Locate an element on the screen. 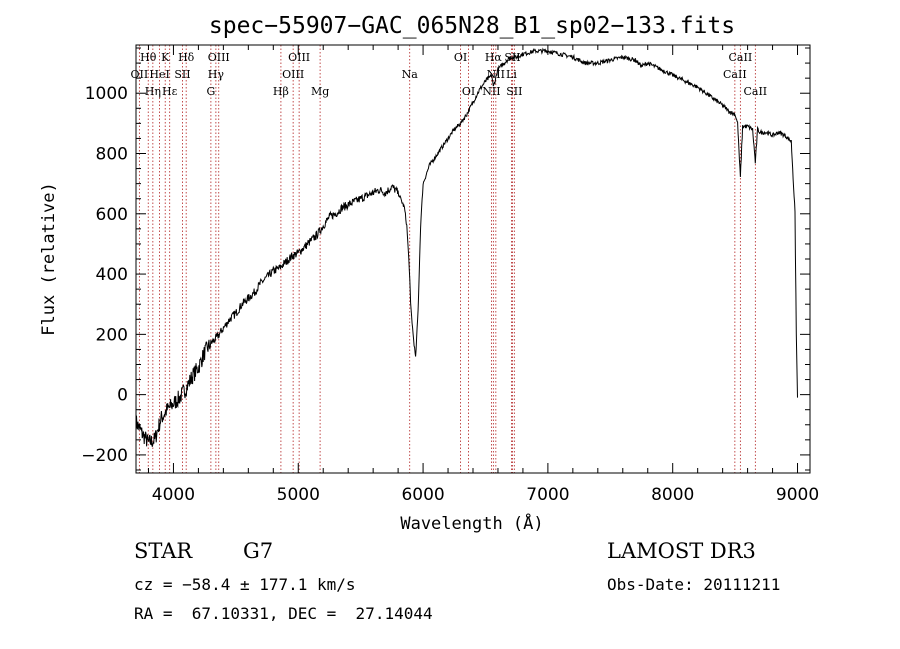 This screenshot has width=900, height=649. x-tick-label: 9000 is located at coordinates (797, 495).